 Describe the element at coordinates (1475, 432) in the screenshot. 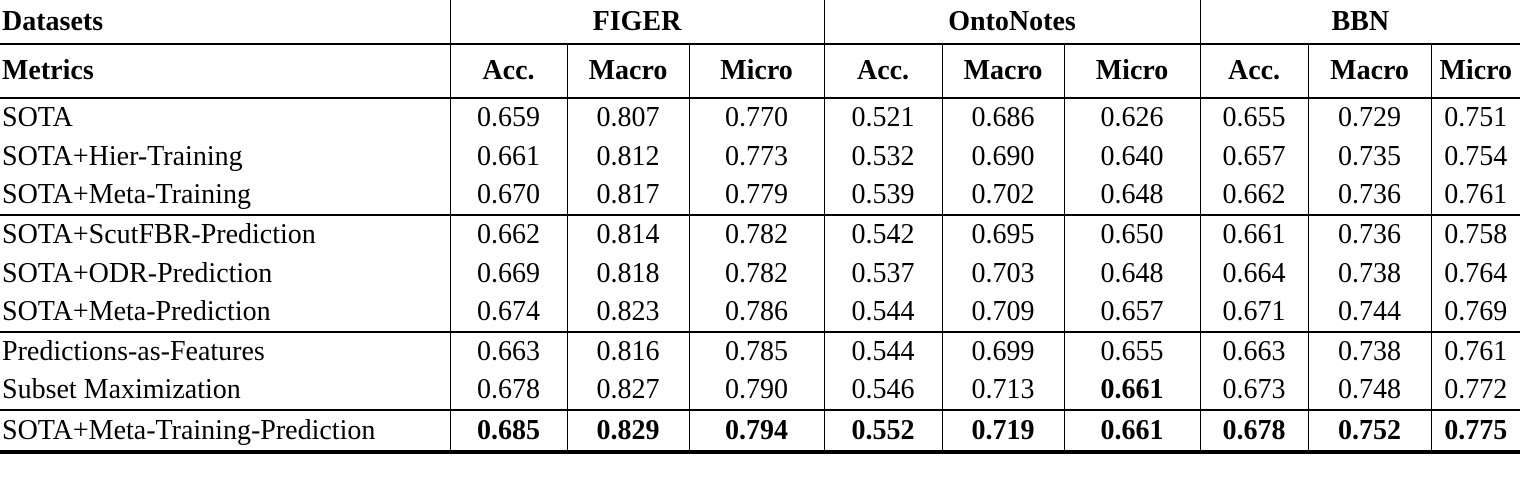

I see `metric-value-bold: 0.775` at that location.